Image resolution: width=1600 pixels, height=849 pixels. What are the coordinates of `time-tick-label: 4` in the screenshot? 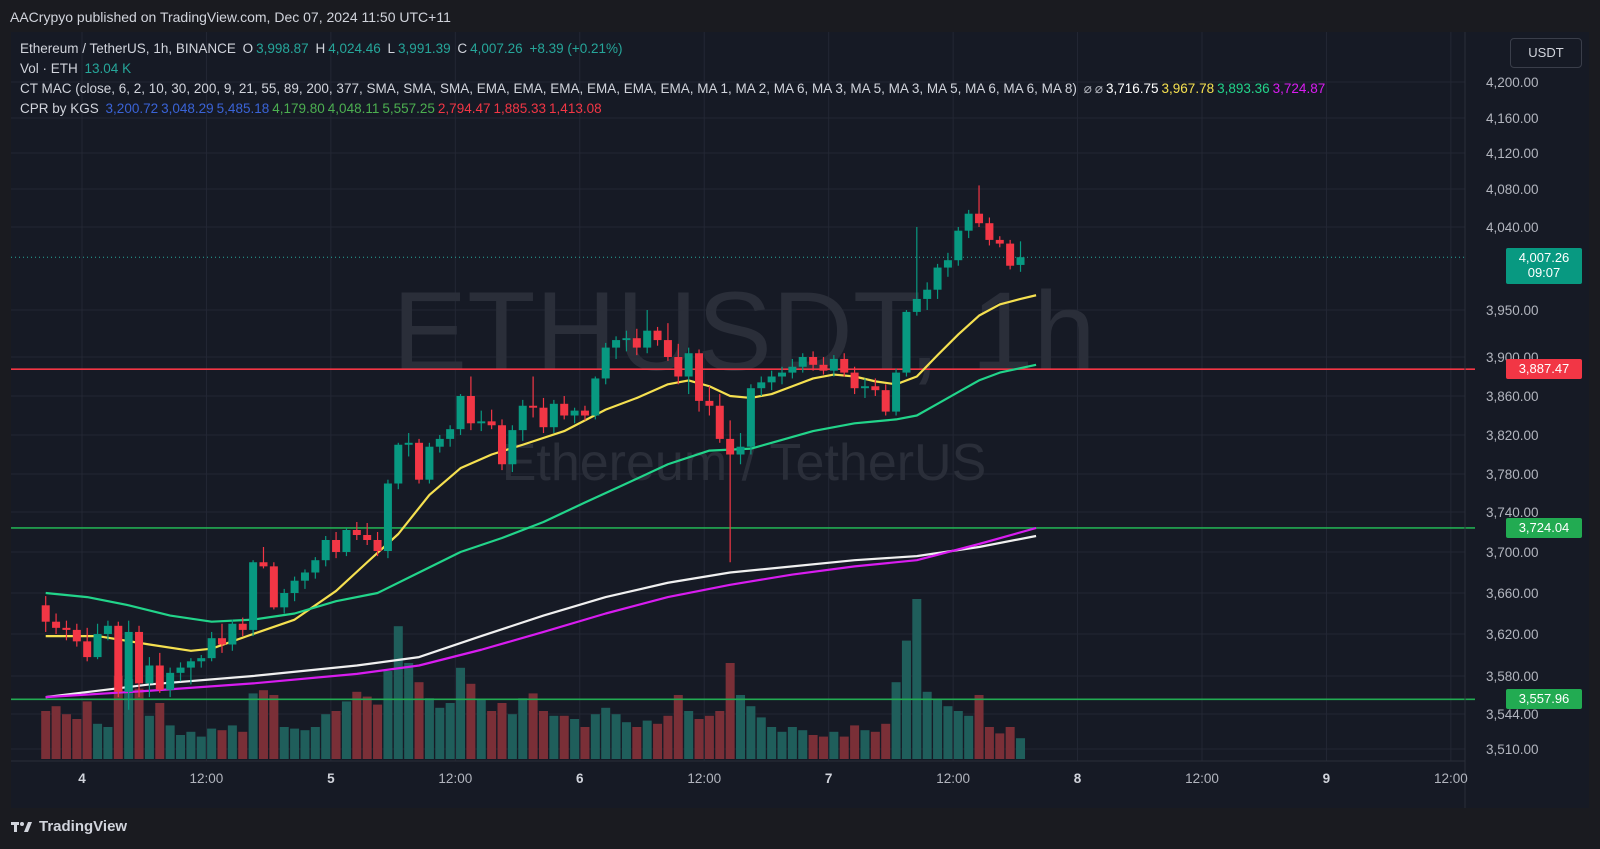 It's located at (82, 778).